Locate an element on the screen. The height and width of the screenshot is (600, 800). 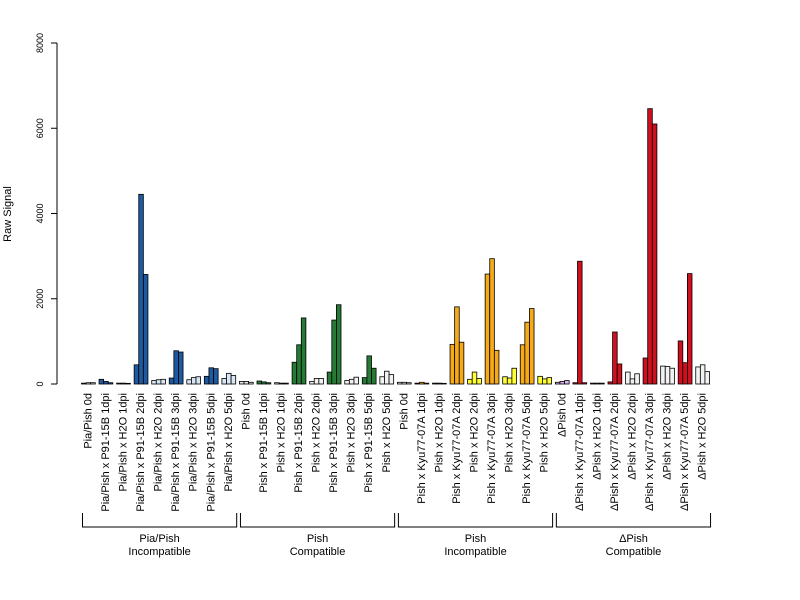
y-tick-label: 2000 is located at coordinates (40, 299).